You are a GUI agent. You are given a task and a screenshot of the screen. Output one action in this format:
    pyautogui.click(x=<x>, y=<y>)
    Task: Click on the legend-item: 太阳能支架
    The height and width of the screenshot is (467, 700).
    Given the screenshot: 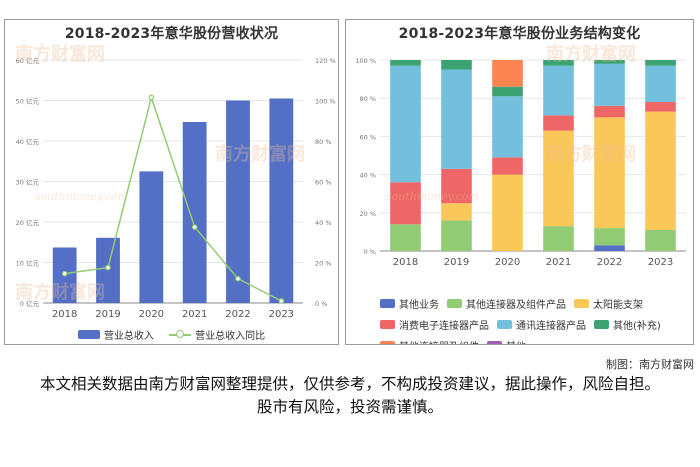 What is the action you would take?
    pyautogui.click(x=608, y=303)
    